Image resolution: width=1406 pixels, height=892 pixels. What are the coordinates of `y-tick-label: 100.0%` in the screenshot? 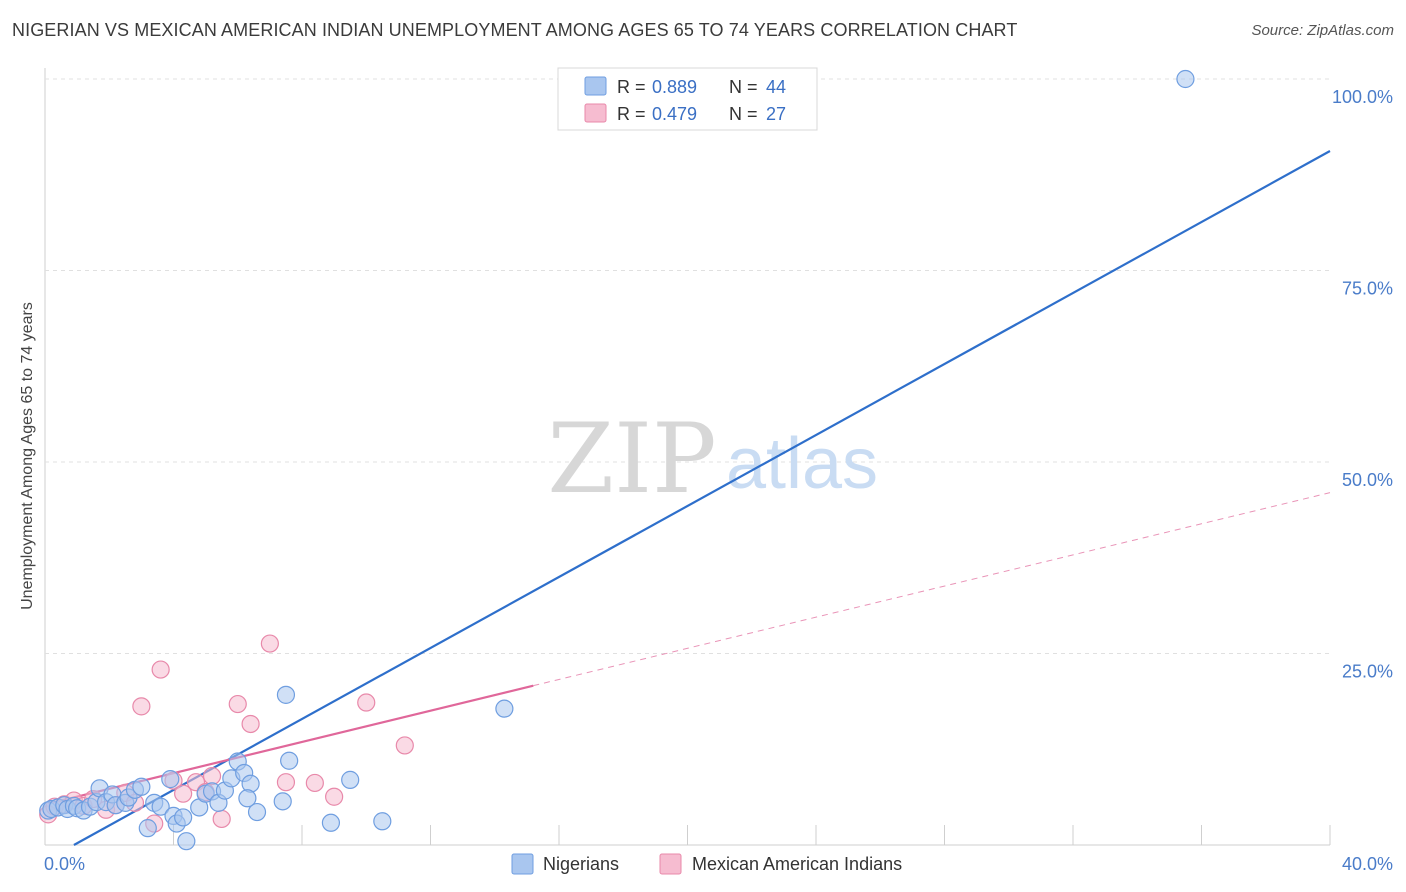 It's located at (1362, 97).